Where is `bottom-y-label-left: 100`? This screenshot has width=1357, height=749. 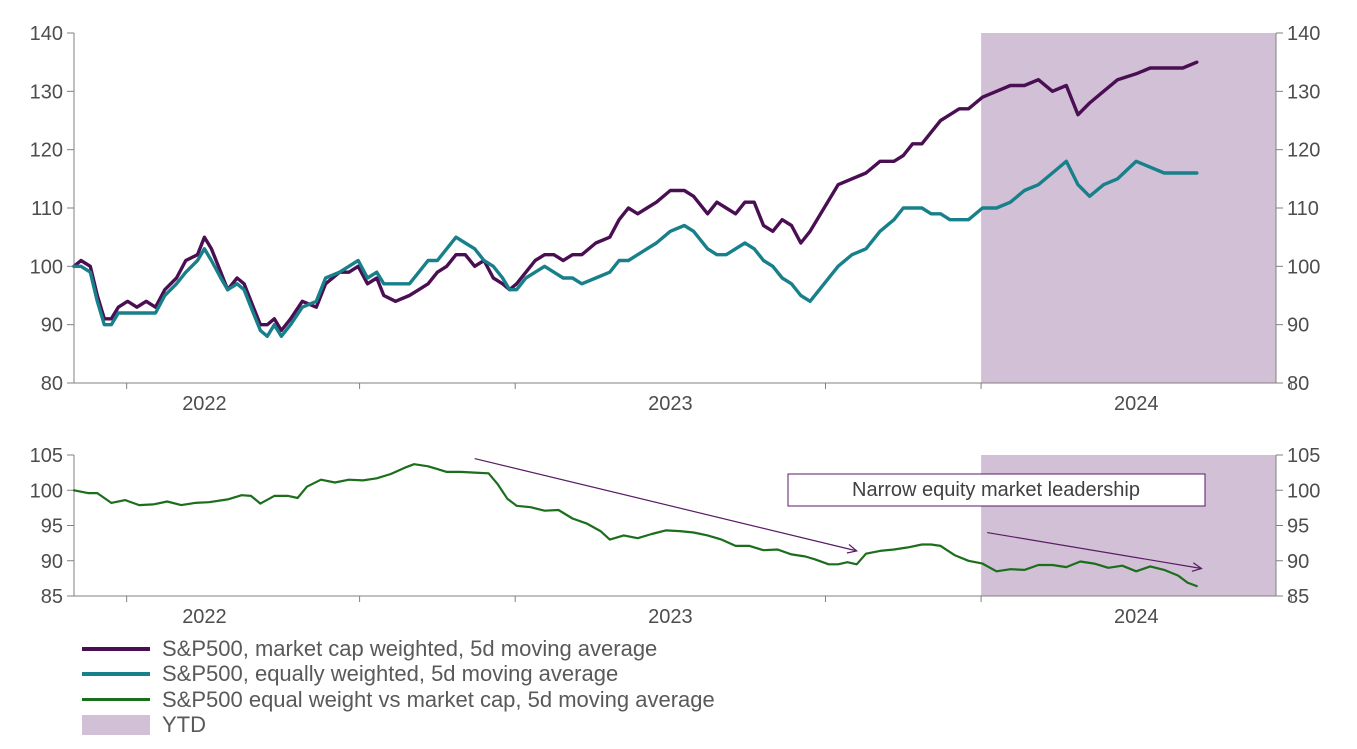 bottom-y-label-left: 100 is located at coordinates (46, 491).